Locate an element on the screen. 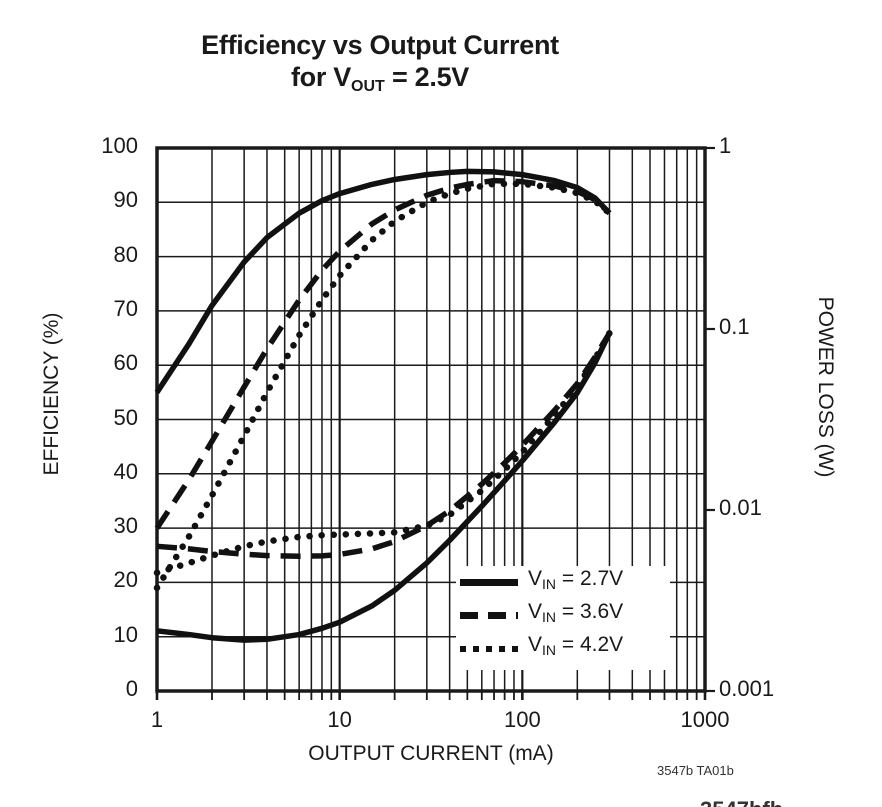  x-axis-tick-label: 100 is located at coordinates (522, 719).